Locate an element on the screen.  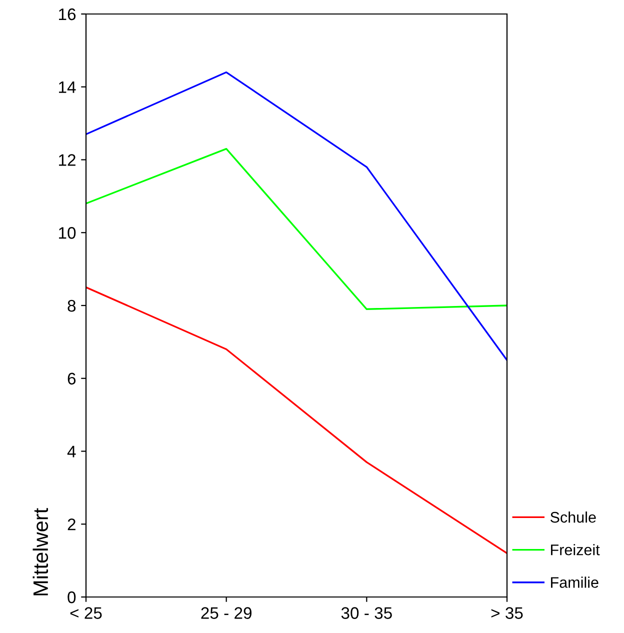
x-tick-label: < 25 is located at coordinates (86, 613).